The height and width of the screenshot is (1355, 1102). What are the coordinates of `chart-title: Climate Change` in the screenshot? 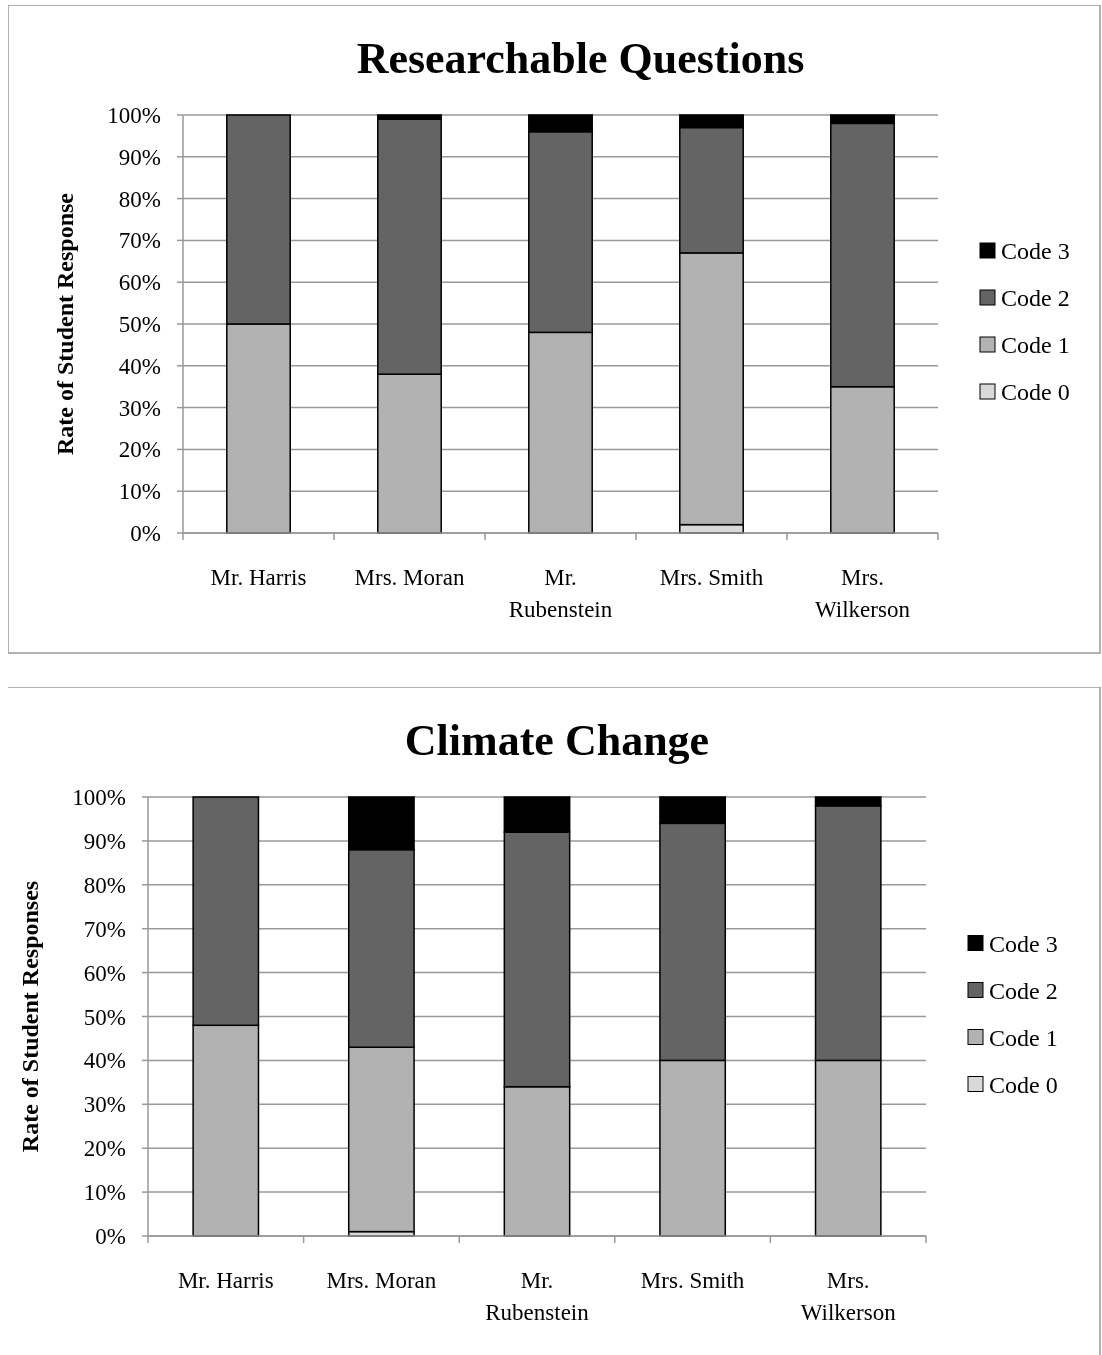 It's located at (557, 740).